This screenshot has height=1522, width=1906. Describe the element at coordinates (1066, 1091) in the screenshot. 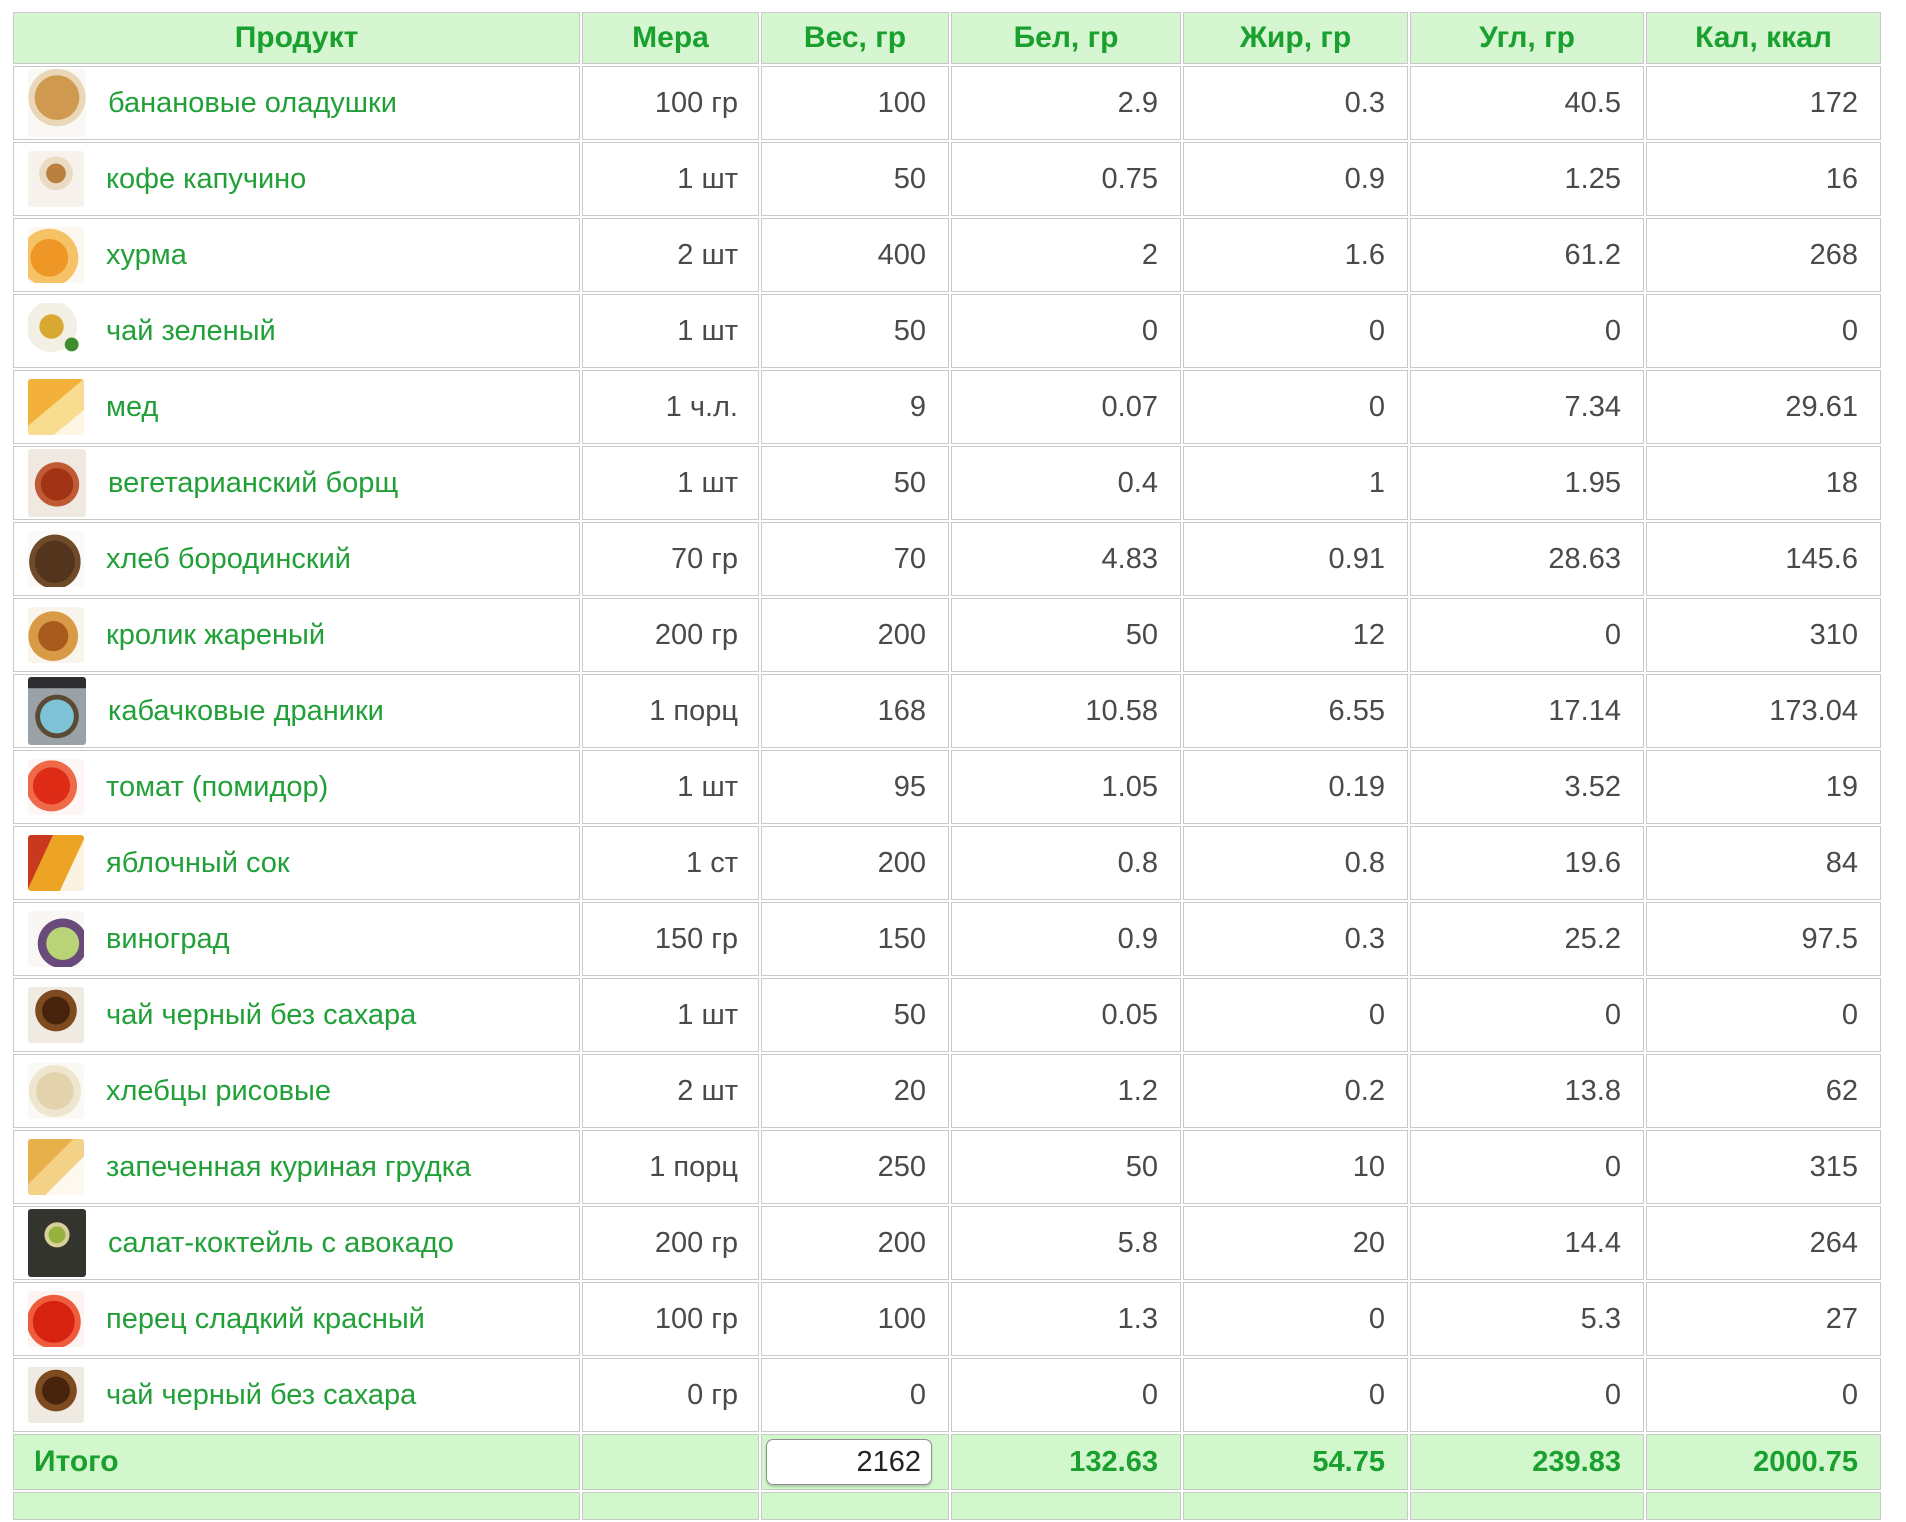

I see `protein-cell: 1.2` at that location.